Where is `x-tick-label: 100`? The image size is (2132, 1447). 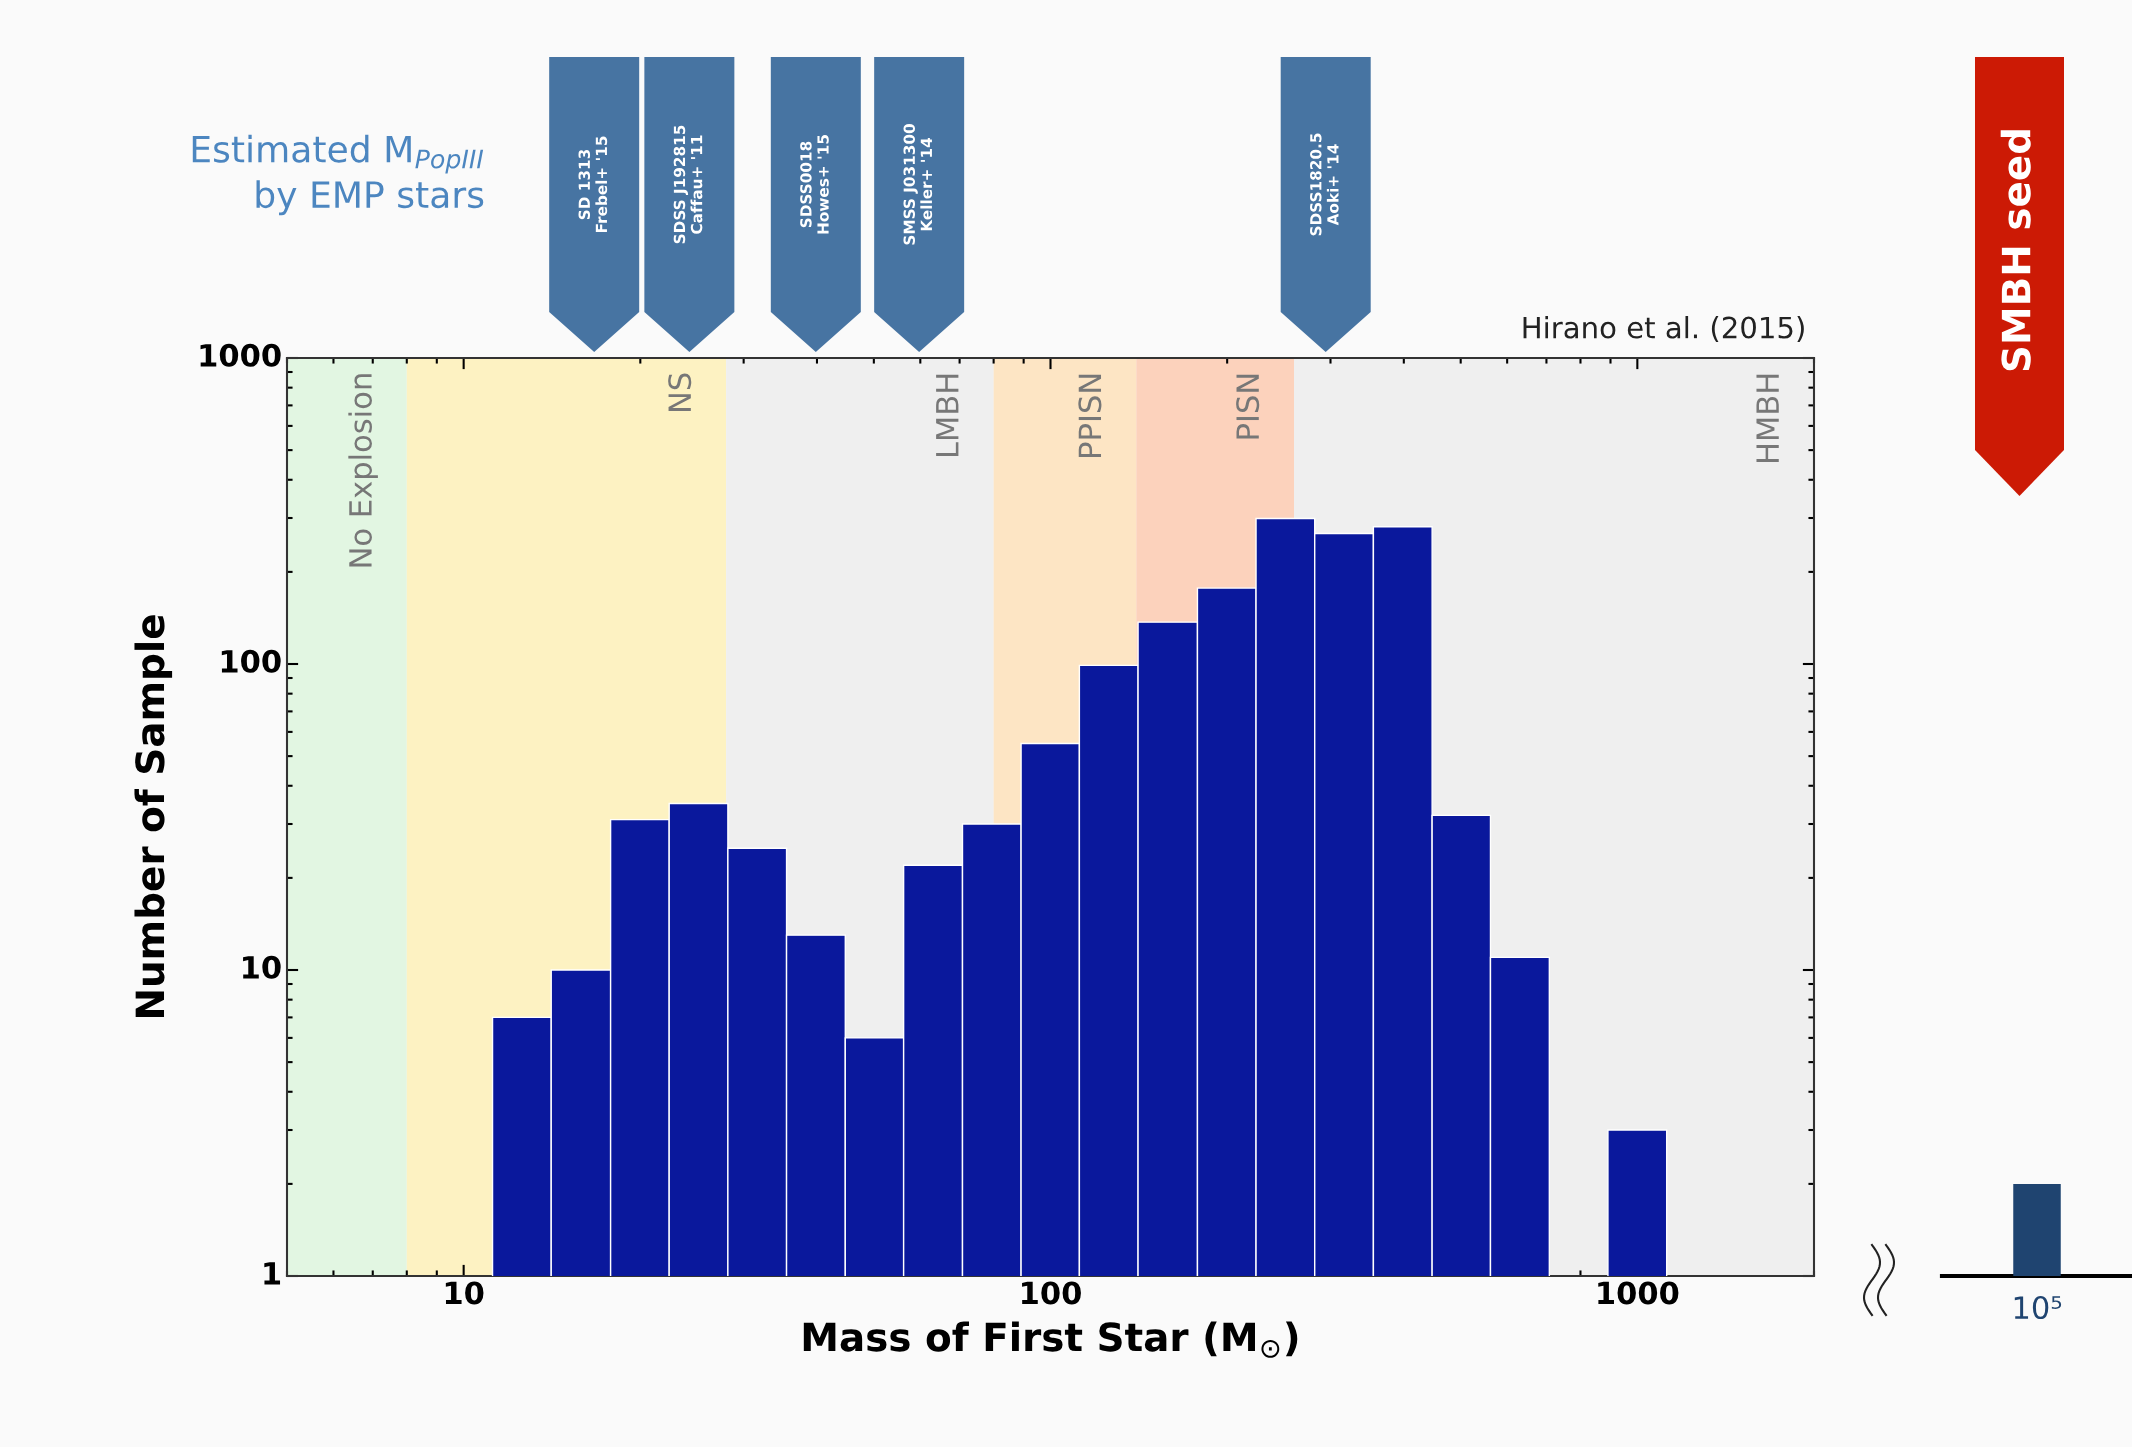
x-tick-label: 100 is located at coordinates (1051, 1293).